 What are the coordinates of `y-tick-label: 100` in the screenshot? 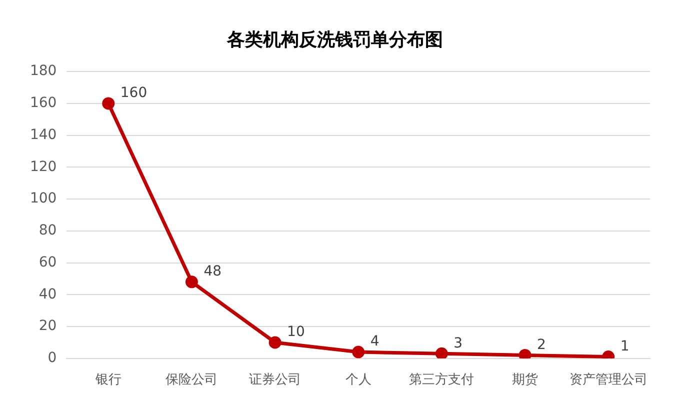 It's located at (43, 198).